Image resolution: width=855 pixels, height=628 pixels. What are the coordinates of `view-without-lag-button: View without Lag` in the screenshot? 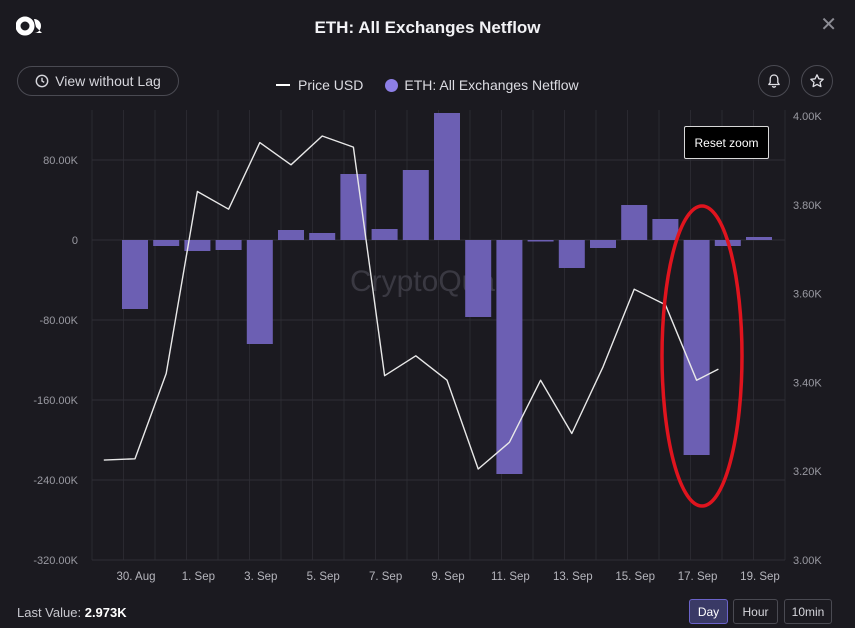 It's located at (98, 81).